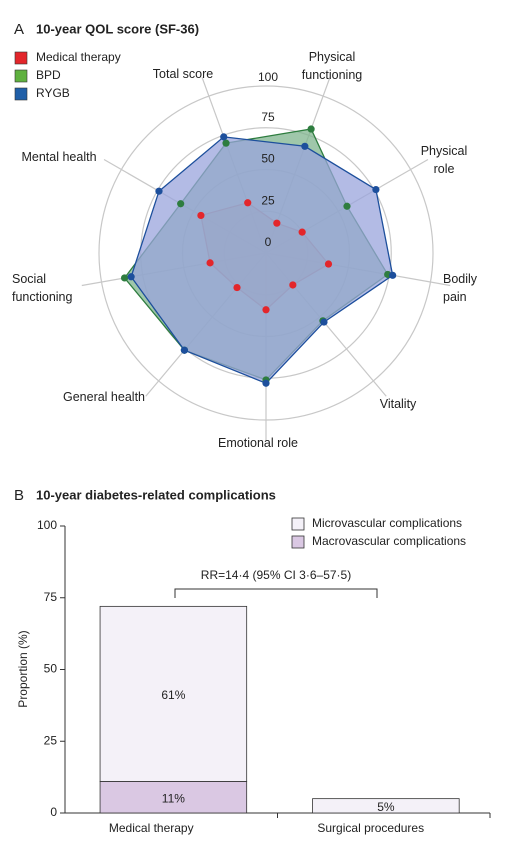 This screenshot has height=860, width=512. Describe the element at coordinates (51, 669) in the screenshot. I see `y-tick-label: 50` at that location.